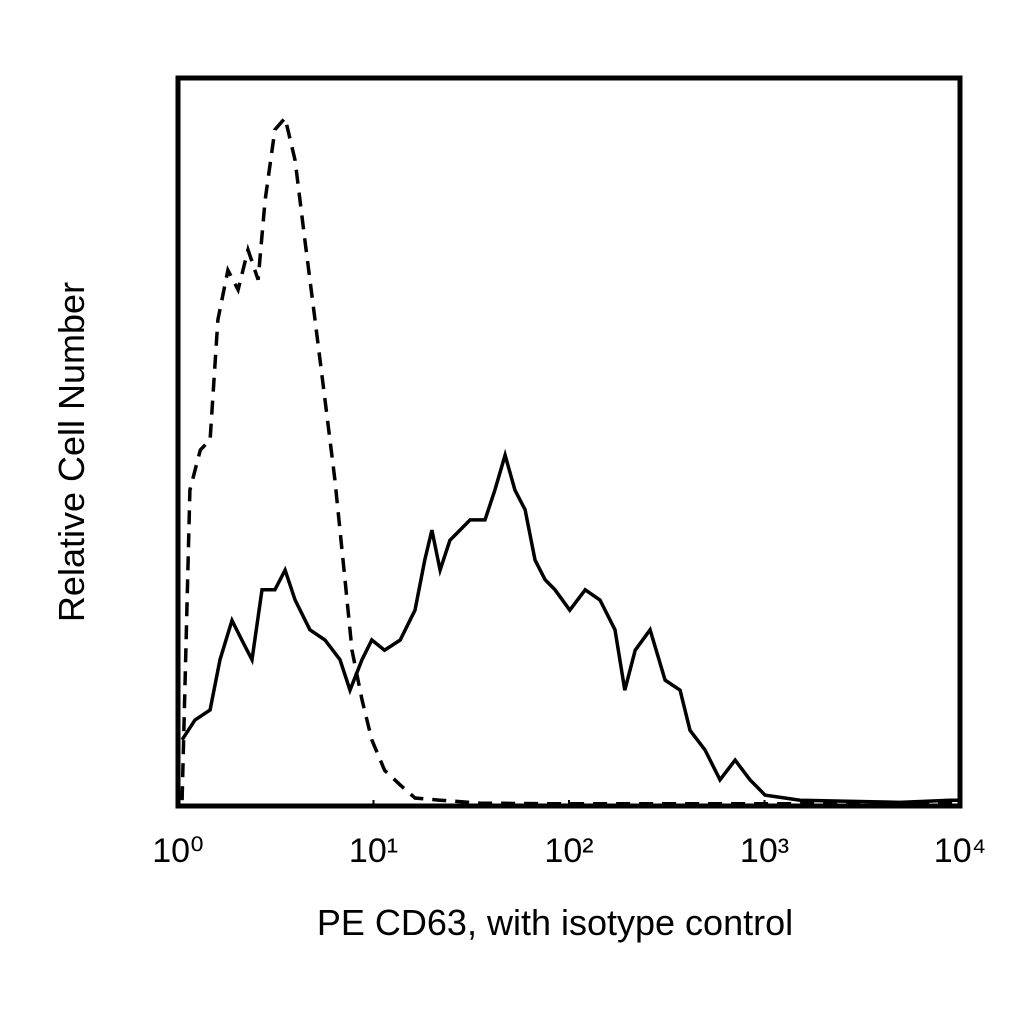 Image resolution: width=1024 pixels, height=1029 pixels. Describe the element at coordinates (568, 851) in the screenshot. I see `x-tick-label: 10²` at that location.